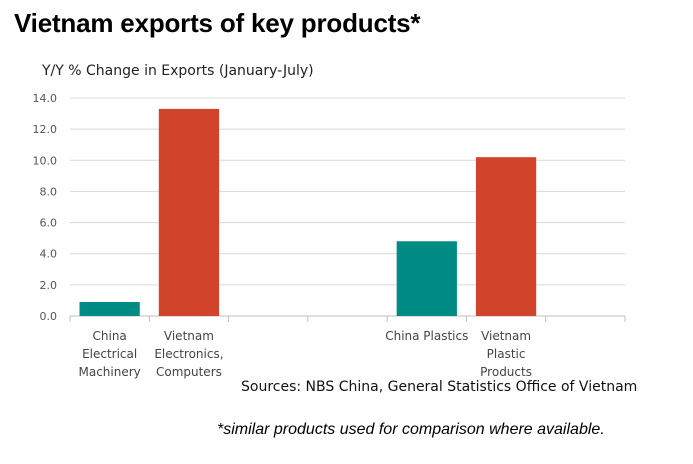 Image resolution: width=693 pixels, height=464 pixels. What do you see at coordinates (49, 254) in the screenshot?
I see `y-tick-label: 4.0` at bounding box center [49, 254].